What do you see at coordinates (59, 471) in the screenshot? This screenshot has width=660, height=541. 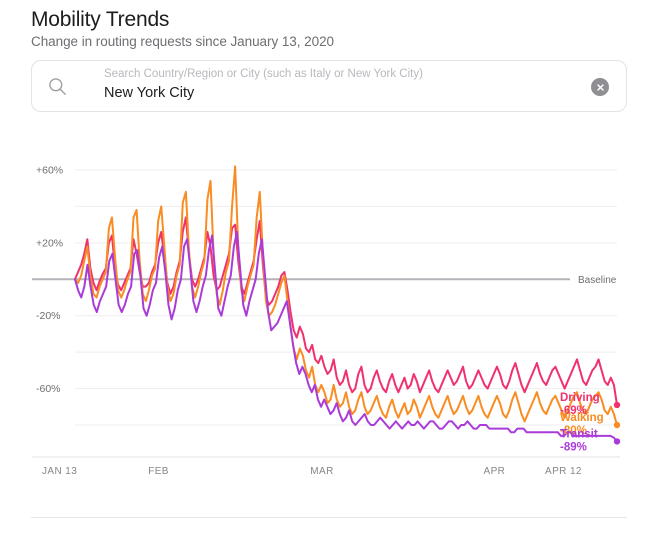 I see `x-axis-tick-label: JAN 13` at bounding box center [59, 471].